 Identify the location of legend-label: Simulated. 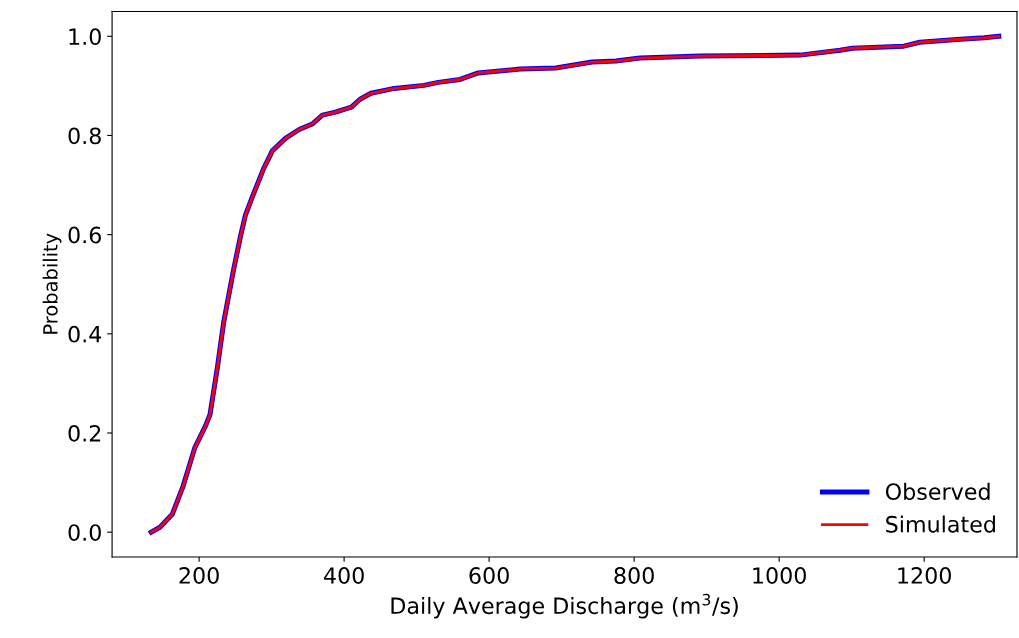
(940, 524).